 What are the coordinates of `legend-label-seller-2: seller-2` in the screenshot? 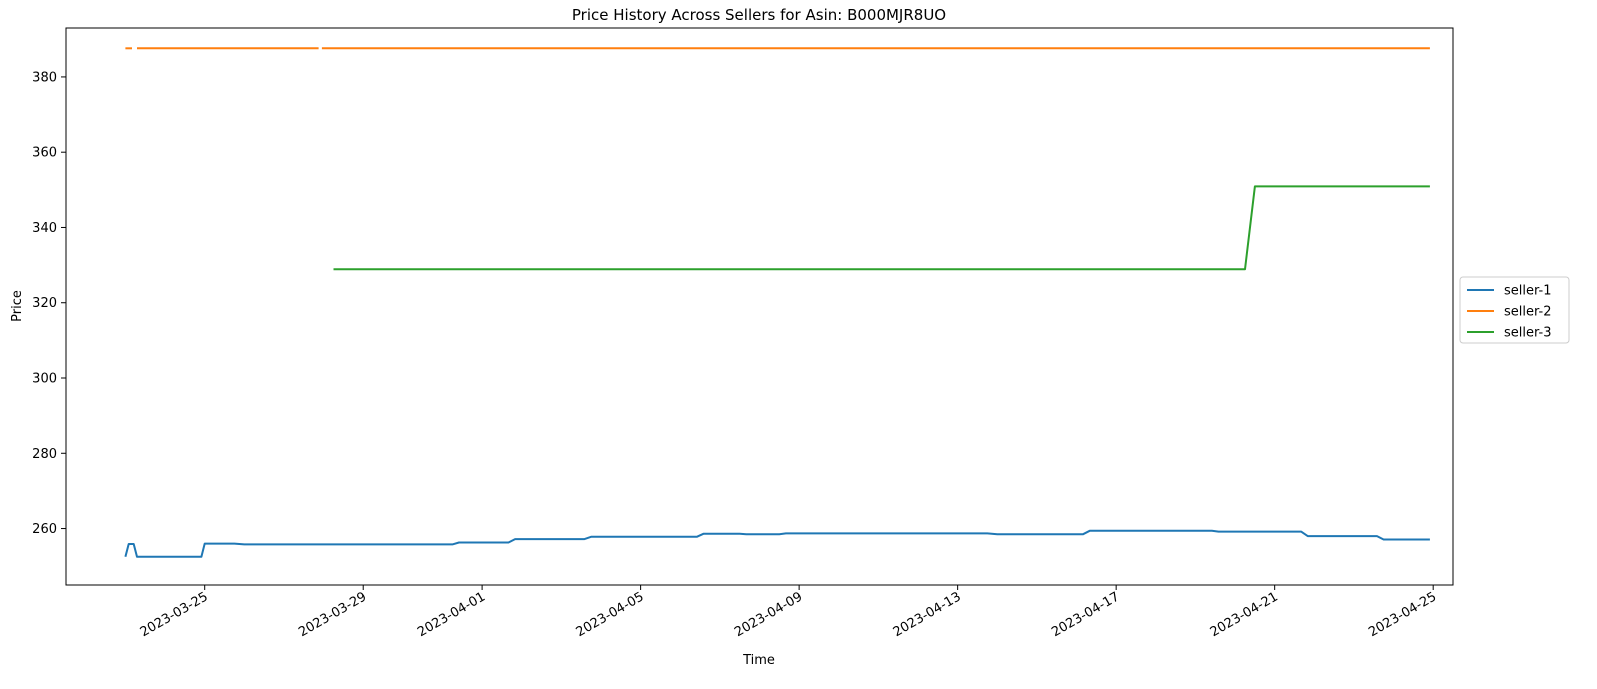 It's located at (1527, 312).